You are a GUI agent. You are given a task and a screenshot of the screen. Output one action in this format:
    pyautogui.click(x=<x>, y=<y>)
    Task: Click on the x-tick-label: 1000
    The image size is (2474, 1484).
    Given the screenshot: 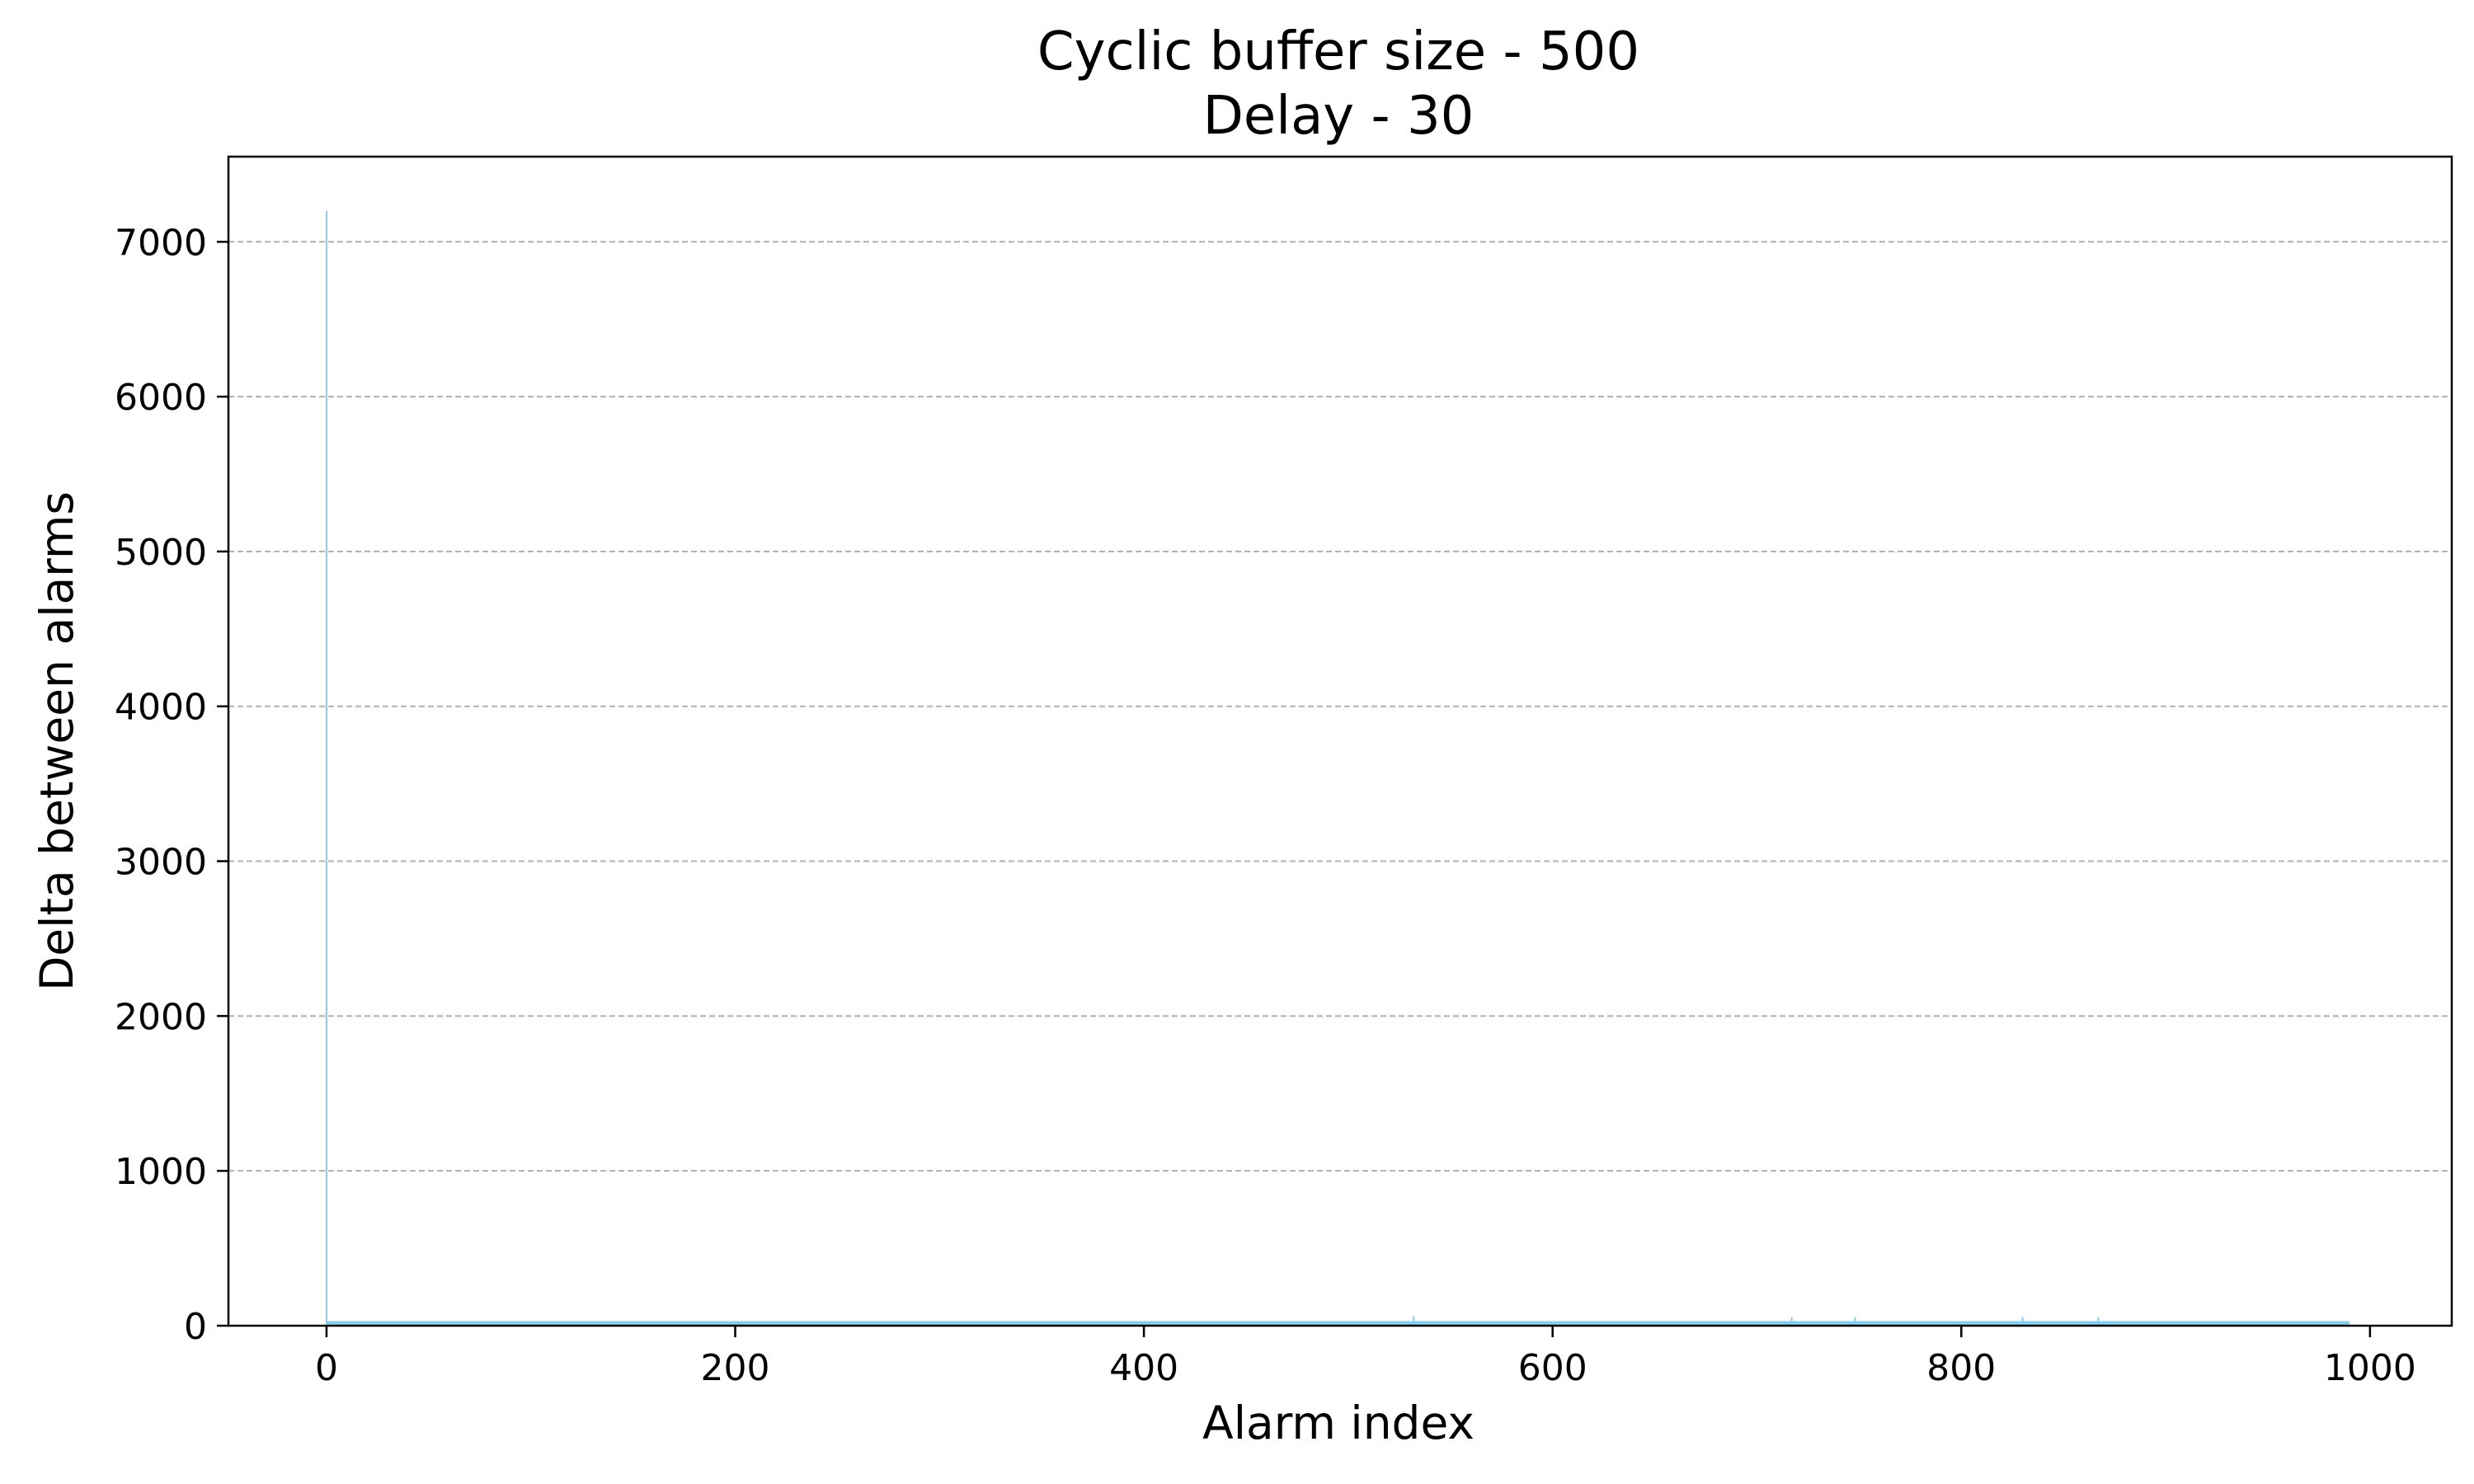 What is the action you would take?
    pyautogui.click(x=2370, y=1368)
    